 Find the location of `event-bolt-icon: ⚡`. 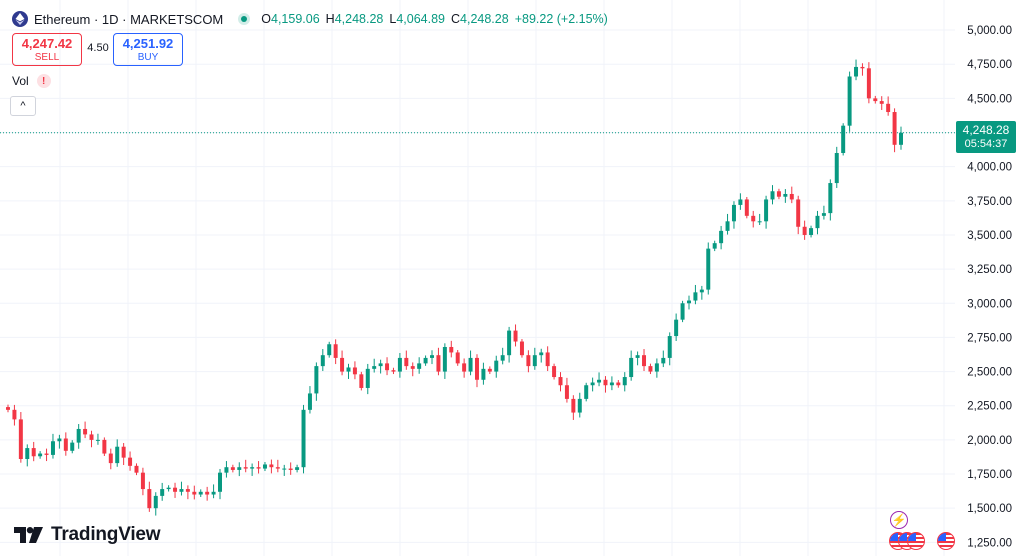

event-bolt-icon: ⚡ is located at coordinates (899, 520).